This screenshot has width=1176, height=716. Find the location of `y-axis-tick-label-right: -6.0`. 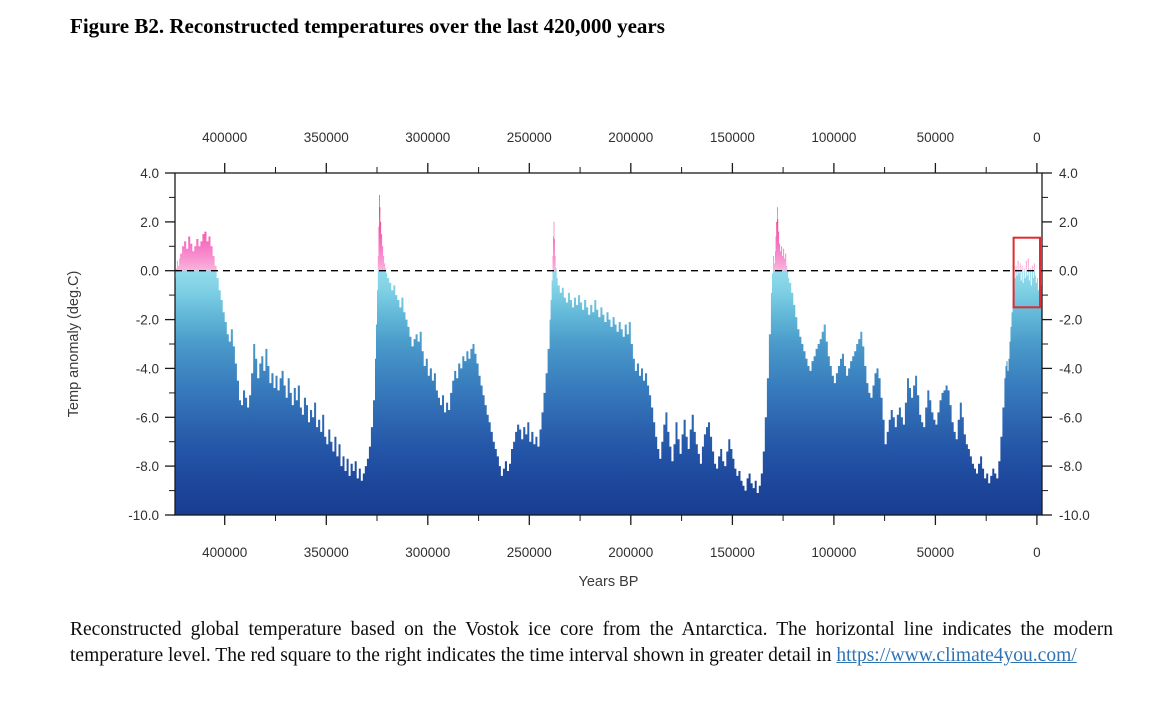

y-axis-tick-label-right: -6.0 is located at coordinates (1070, 417).